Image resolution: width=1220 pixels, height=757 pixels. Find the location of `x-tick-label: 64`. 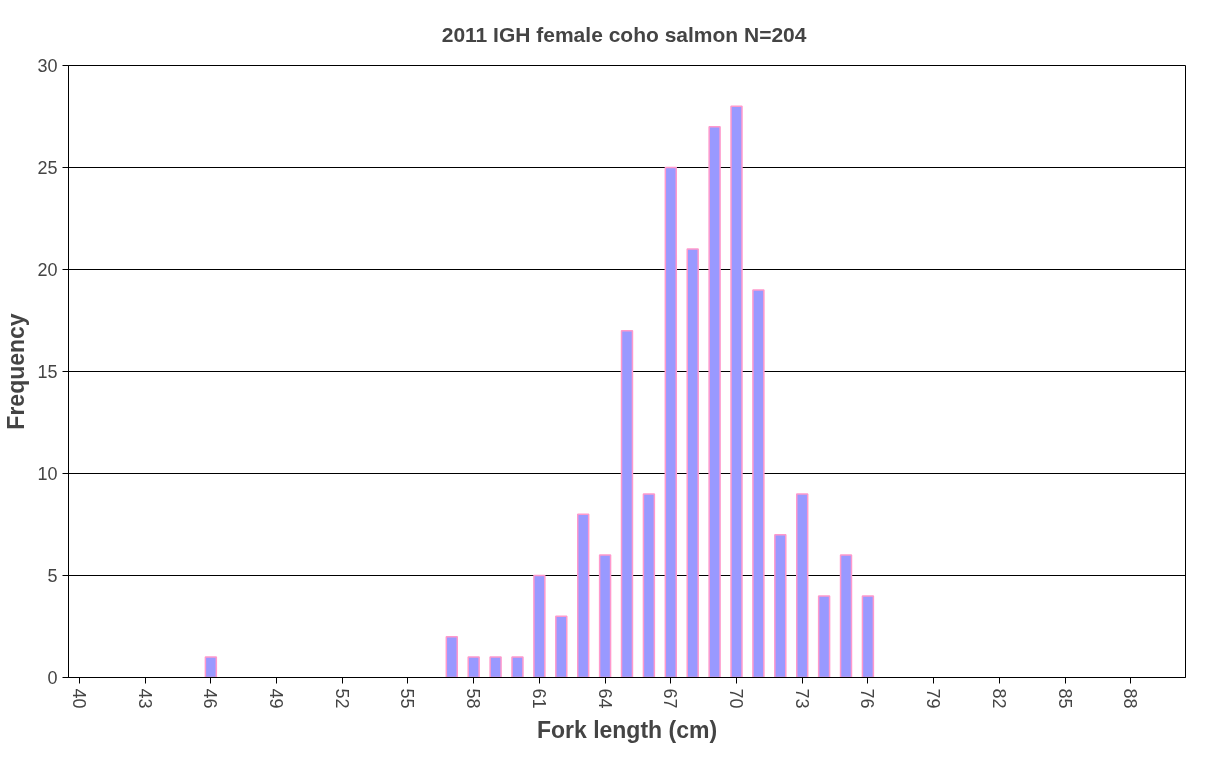

x-tick-label: 64 is located at coordinates (604, 698).